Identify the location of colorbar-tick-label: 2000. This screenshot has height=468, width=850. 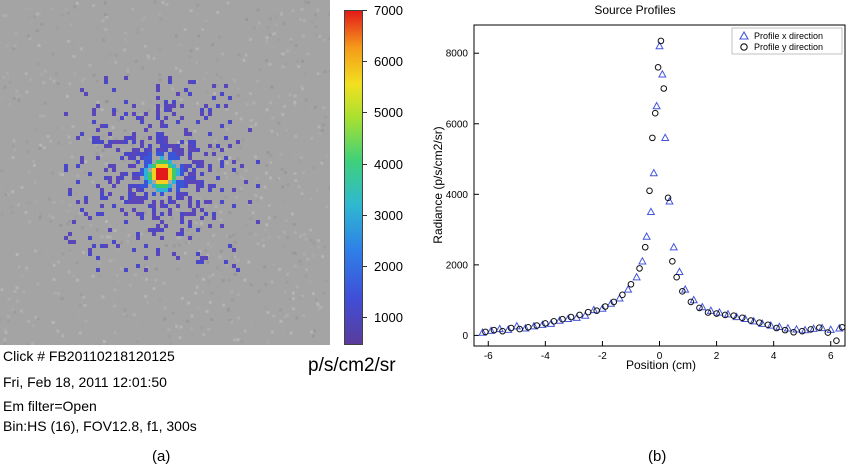
(388, 267).